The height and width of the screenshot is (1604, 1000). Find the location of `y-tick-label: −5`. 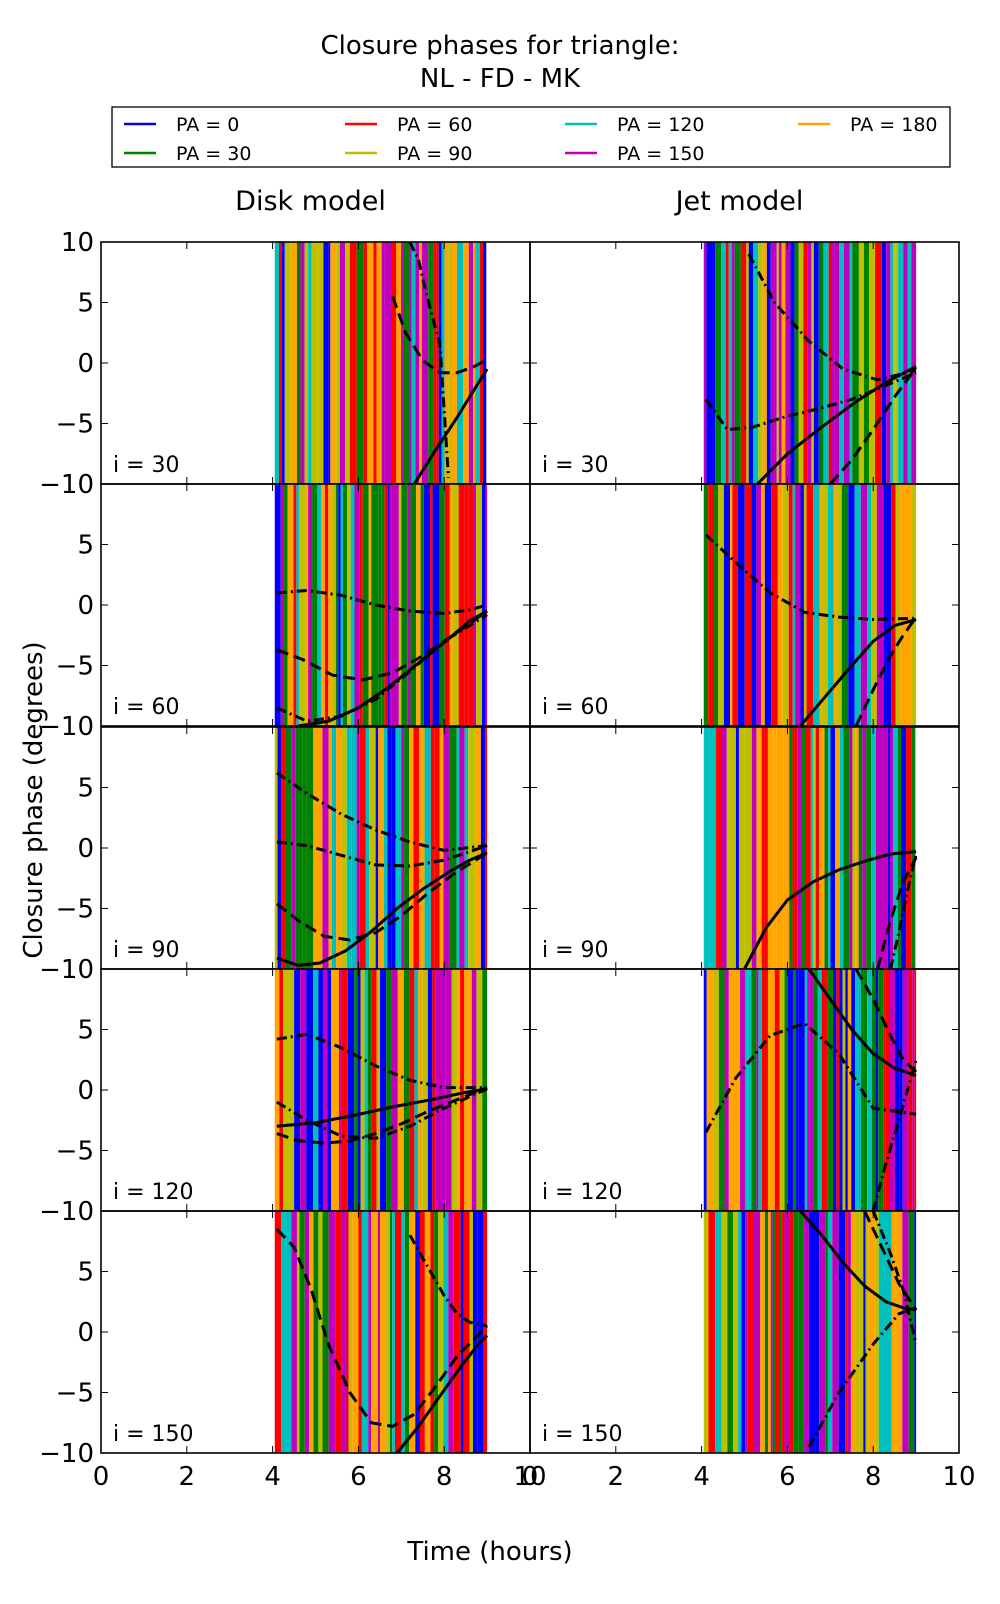

y-tick-label: −5 is located at coordinates (75, 667).